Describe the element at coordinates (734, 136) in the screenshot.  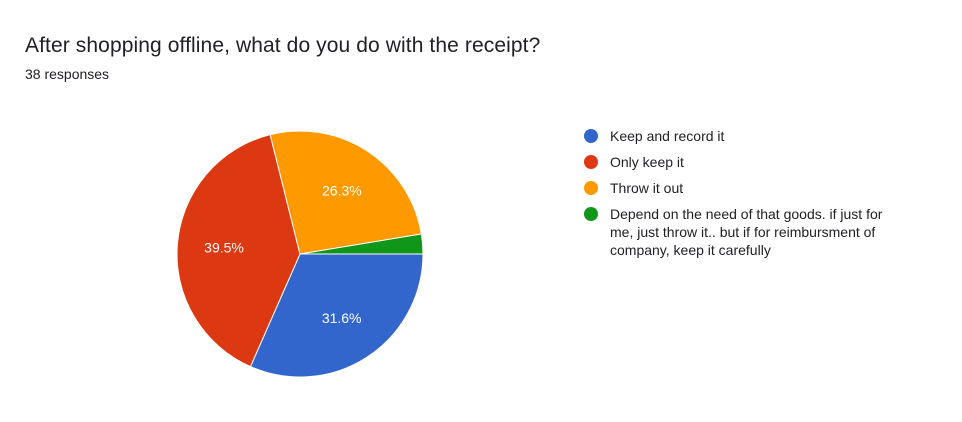
I see `legend-item-0: Keep and record it` at that location.